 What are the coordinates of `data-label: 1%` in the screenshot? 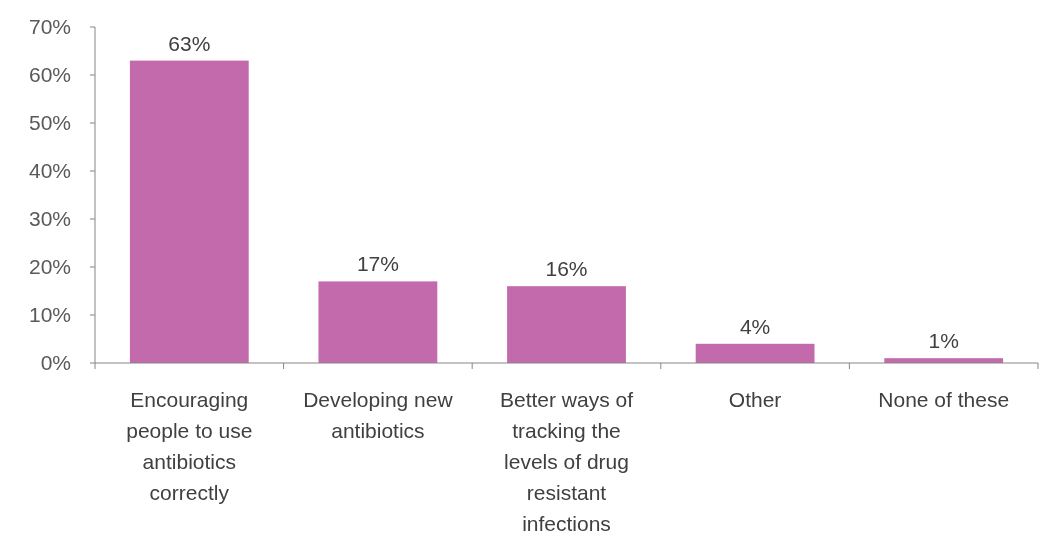 It's located at (943, 341).